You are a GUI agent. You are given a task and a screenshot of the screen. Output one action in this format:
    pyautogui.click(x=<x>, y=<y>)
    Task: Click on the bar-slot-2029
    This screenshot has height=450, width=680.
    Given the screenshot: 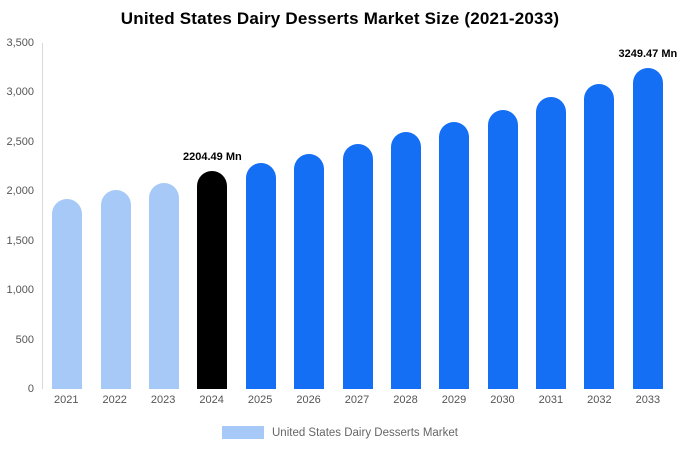 What is the action you would take?
    pyautogui.click(x=454, y=216)
    